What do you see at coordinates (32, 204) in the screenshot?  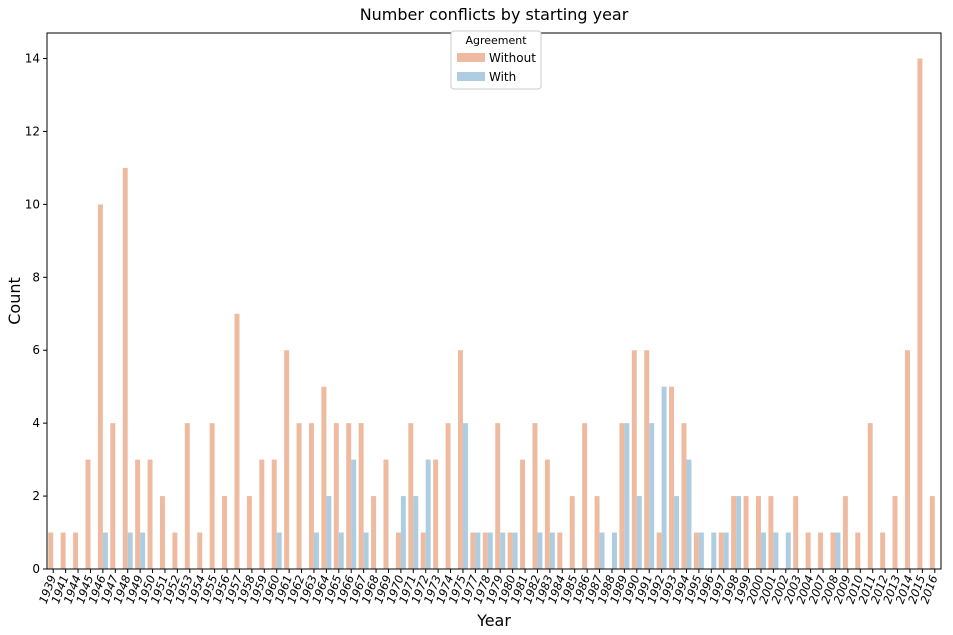 I see `y-tick-label: 10` at bounding box center [32, 204].